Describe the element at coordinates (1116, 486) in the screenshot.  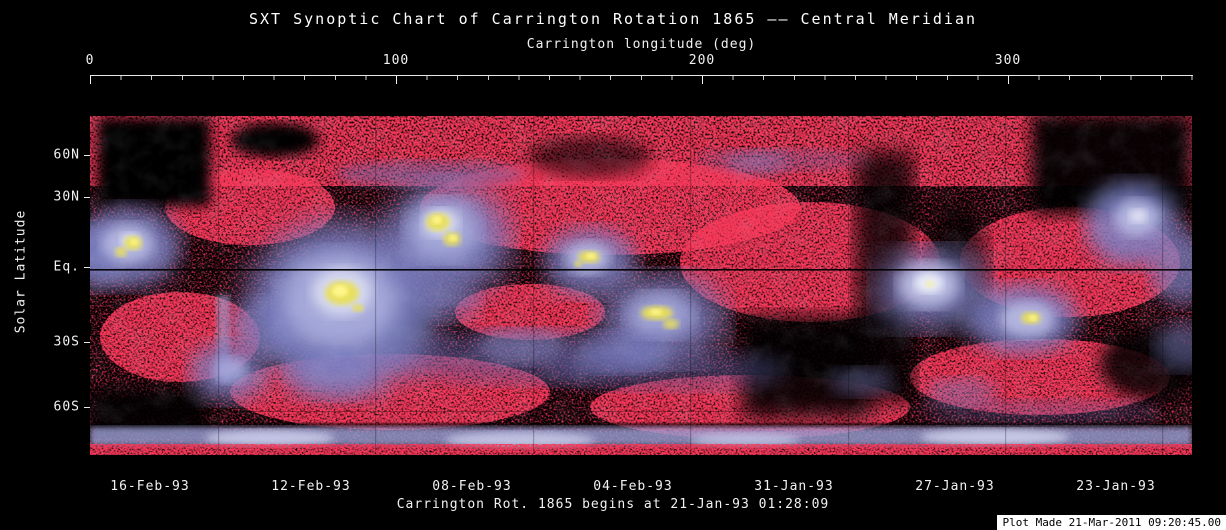
I see `date-label: 23-Jan-93` at that location.